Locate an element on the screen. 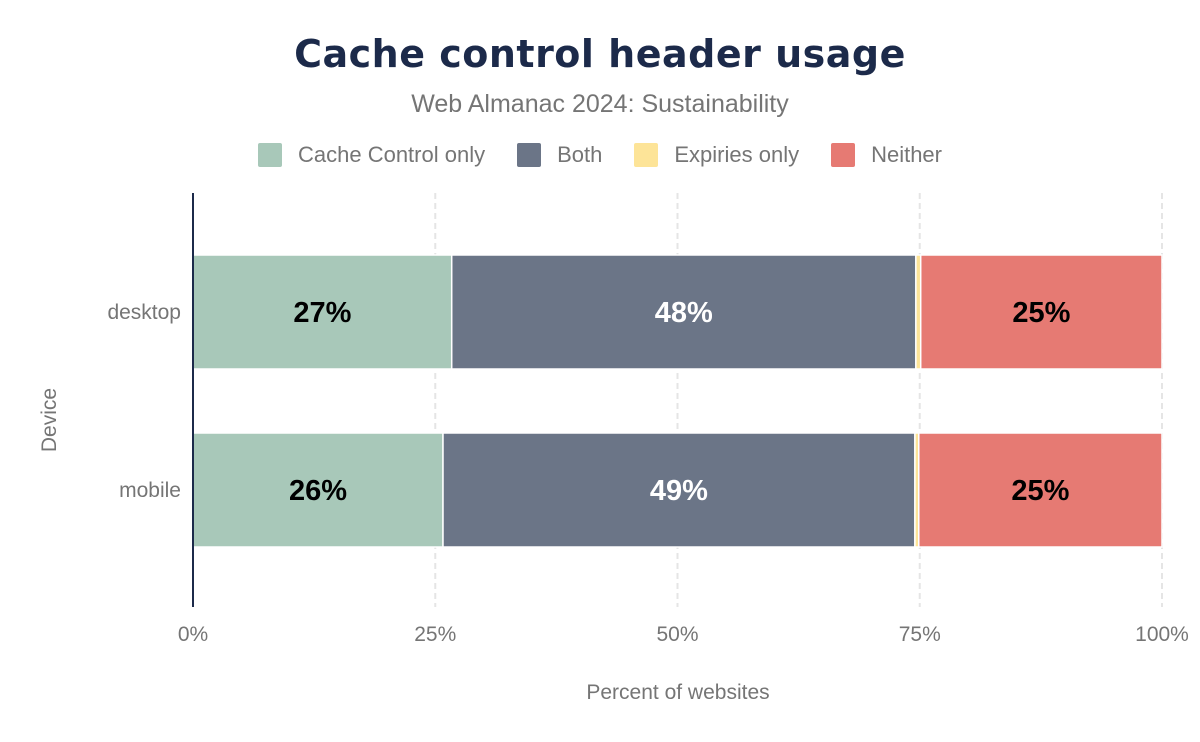 The height and width of the screenshot is (742, 1200). data-label: 48% is located at coordinates (684, 313).